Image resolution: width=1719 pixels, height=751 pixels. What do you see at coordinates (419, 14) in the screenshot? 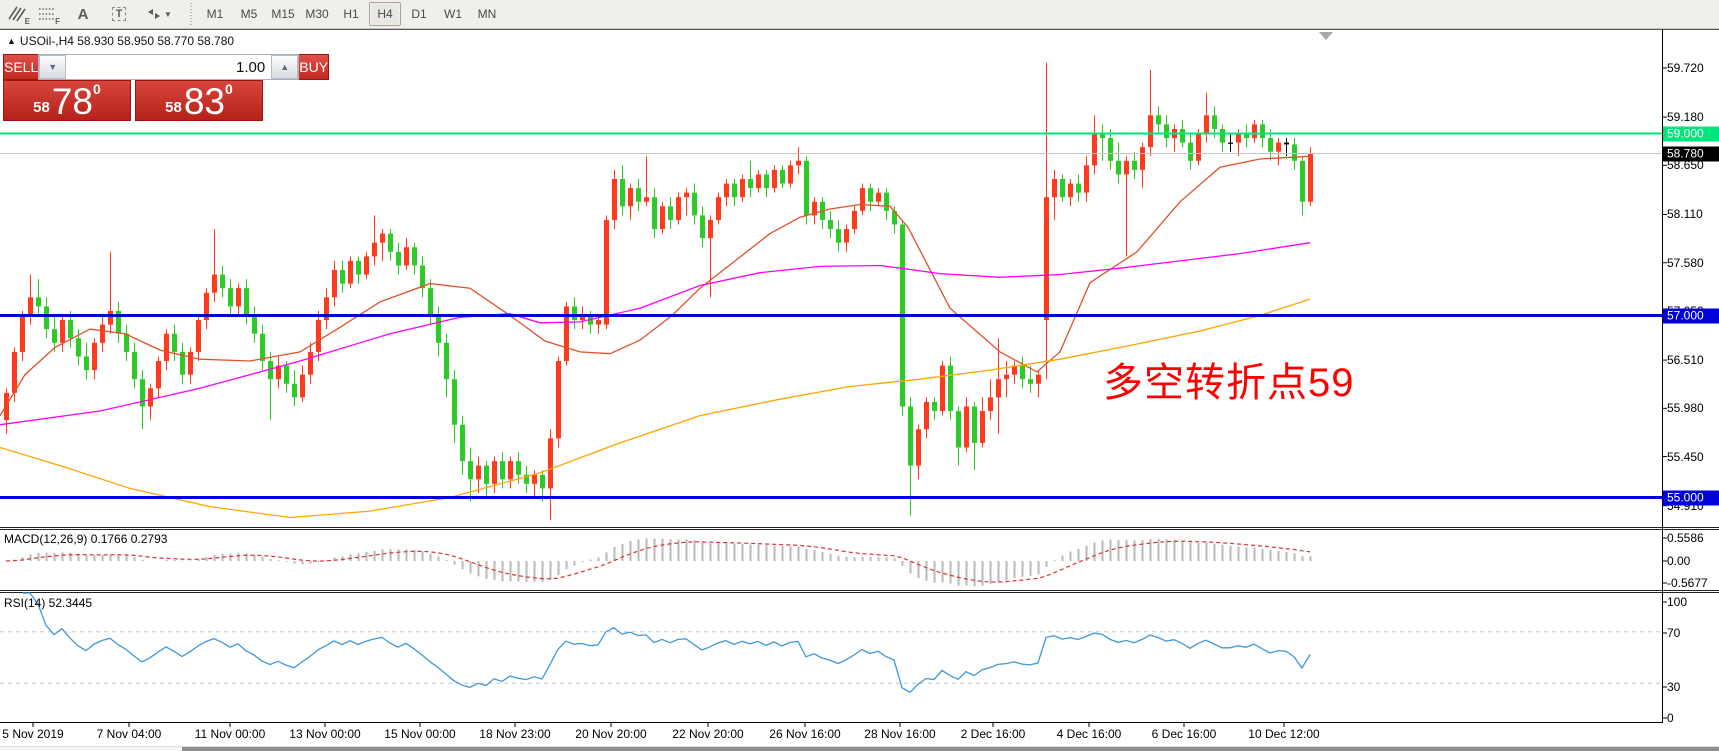
I see `timeframe-button-d1: D1` at bounding box center [419, 14].